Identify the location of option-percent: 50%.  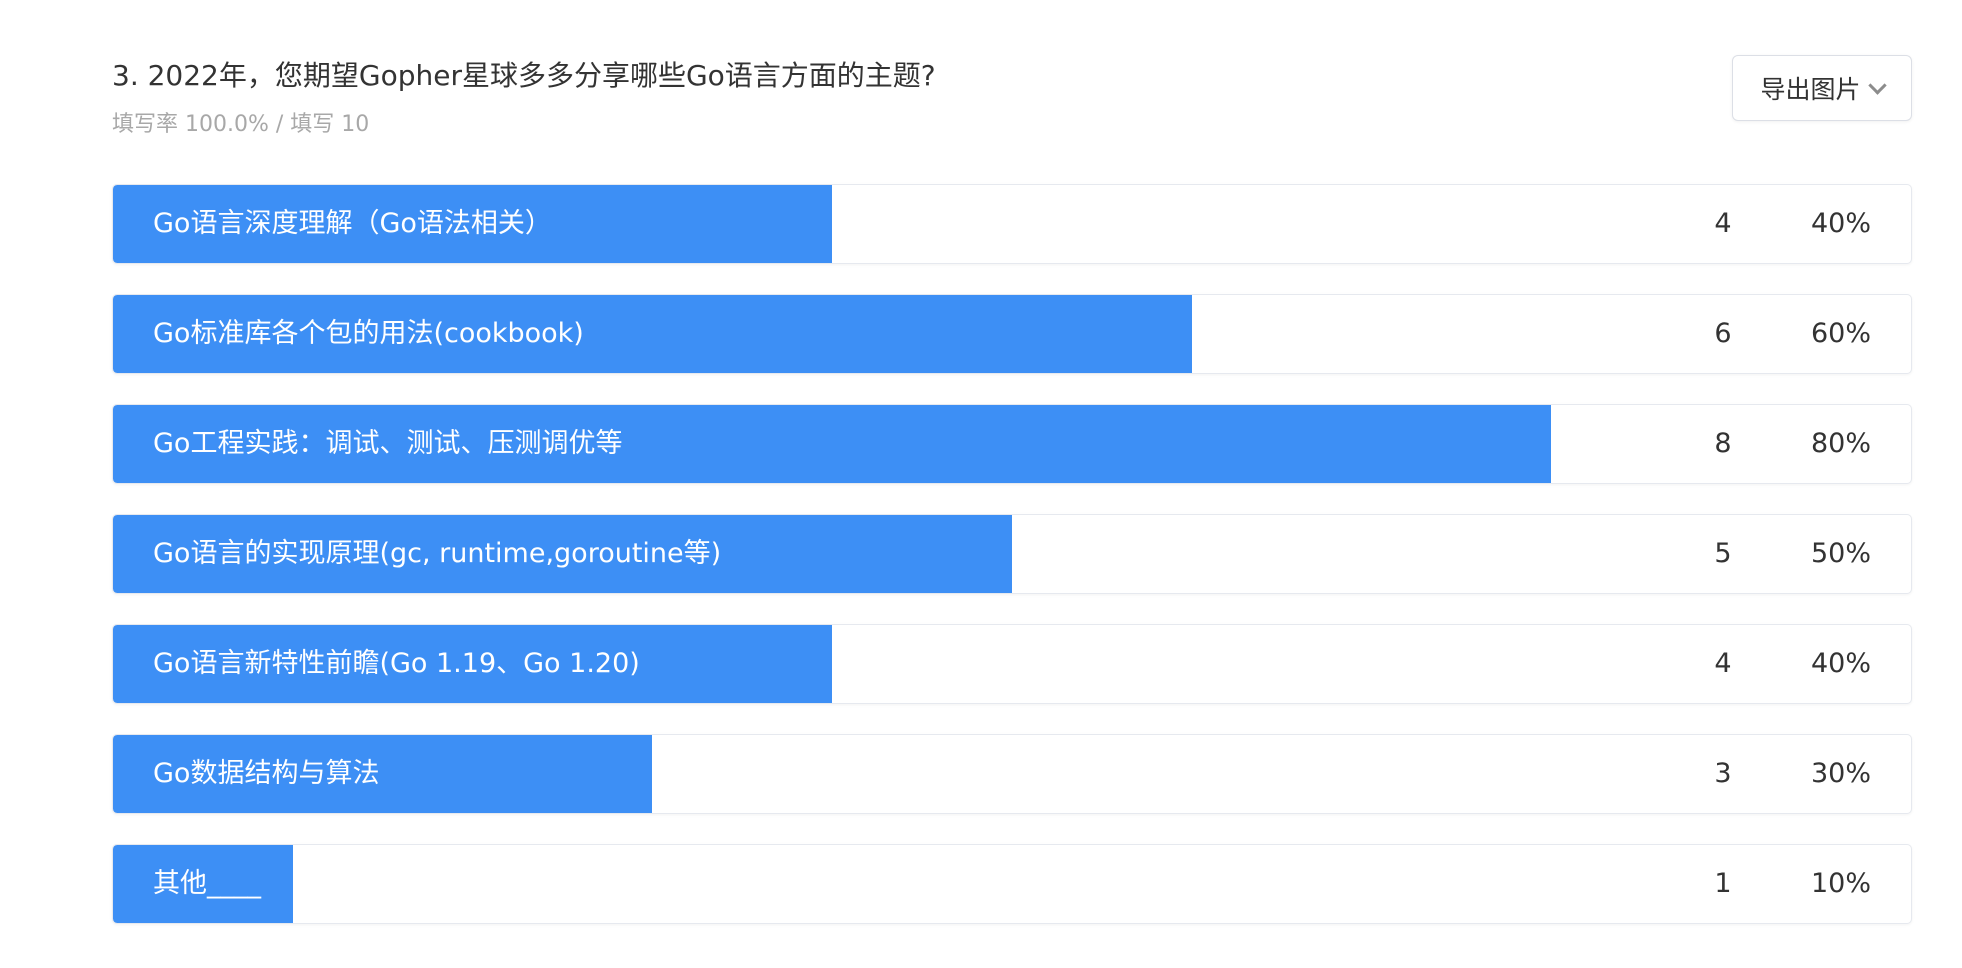
(1840, 553).